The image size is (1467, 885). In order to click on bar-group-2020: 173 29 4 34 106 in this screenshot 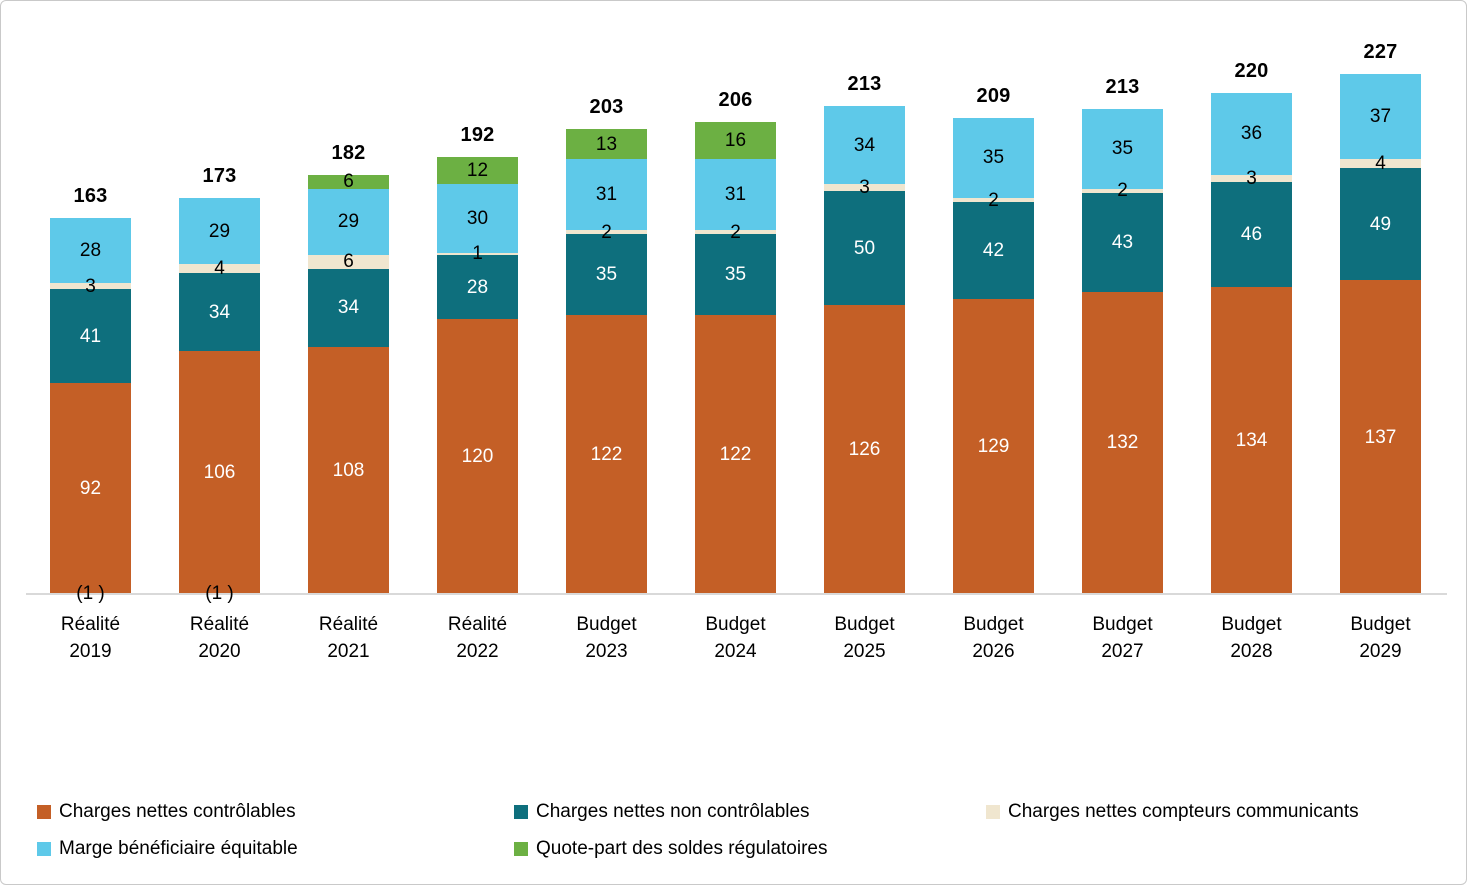, I will do `click(219, 379)`.